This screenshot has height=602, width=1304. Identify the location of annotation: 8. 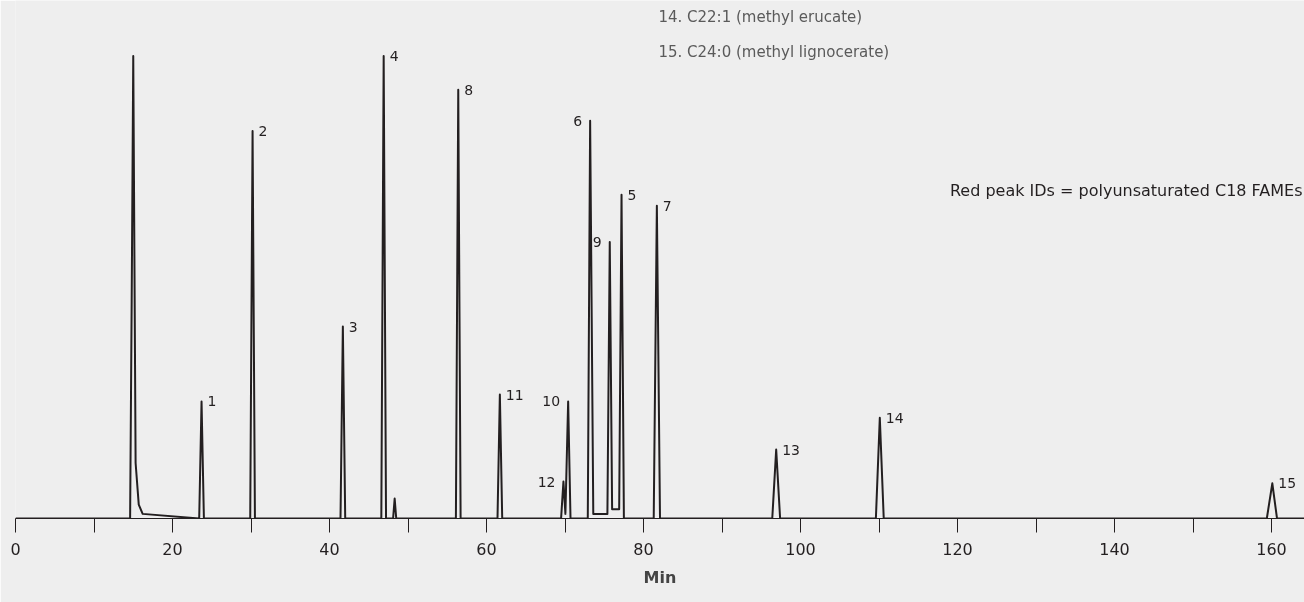
(469, 89).